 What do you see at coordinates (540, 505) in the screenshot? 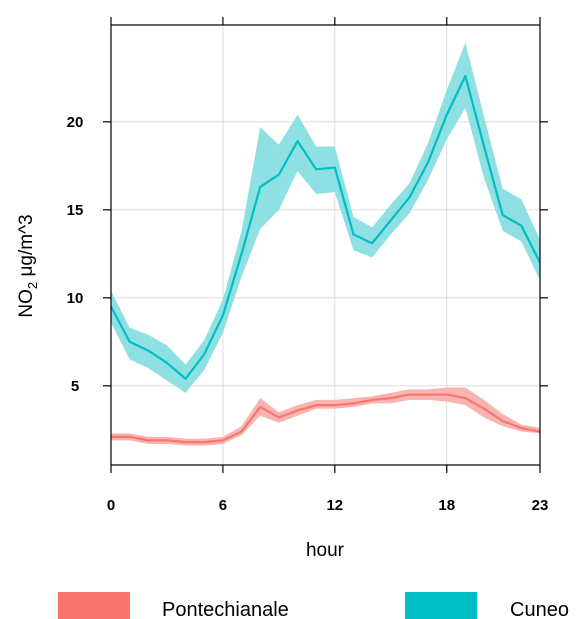
I see `x-tick-label-23: 23` at bounding box center [540, 505].